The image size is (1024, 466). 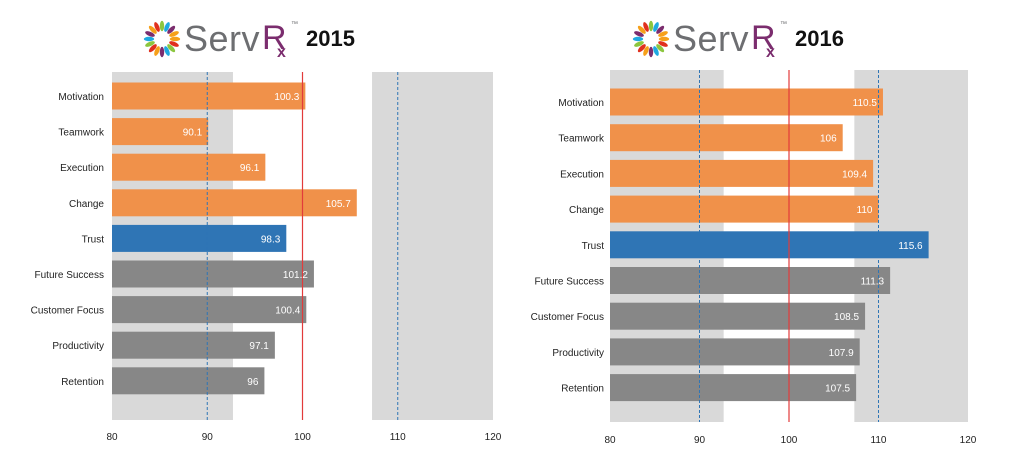 I want to click on data-label: 98.3, so click(x=271, y=239).